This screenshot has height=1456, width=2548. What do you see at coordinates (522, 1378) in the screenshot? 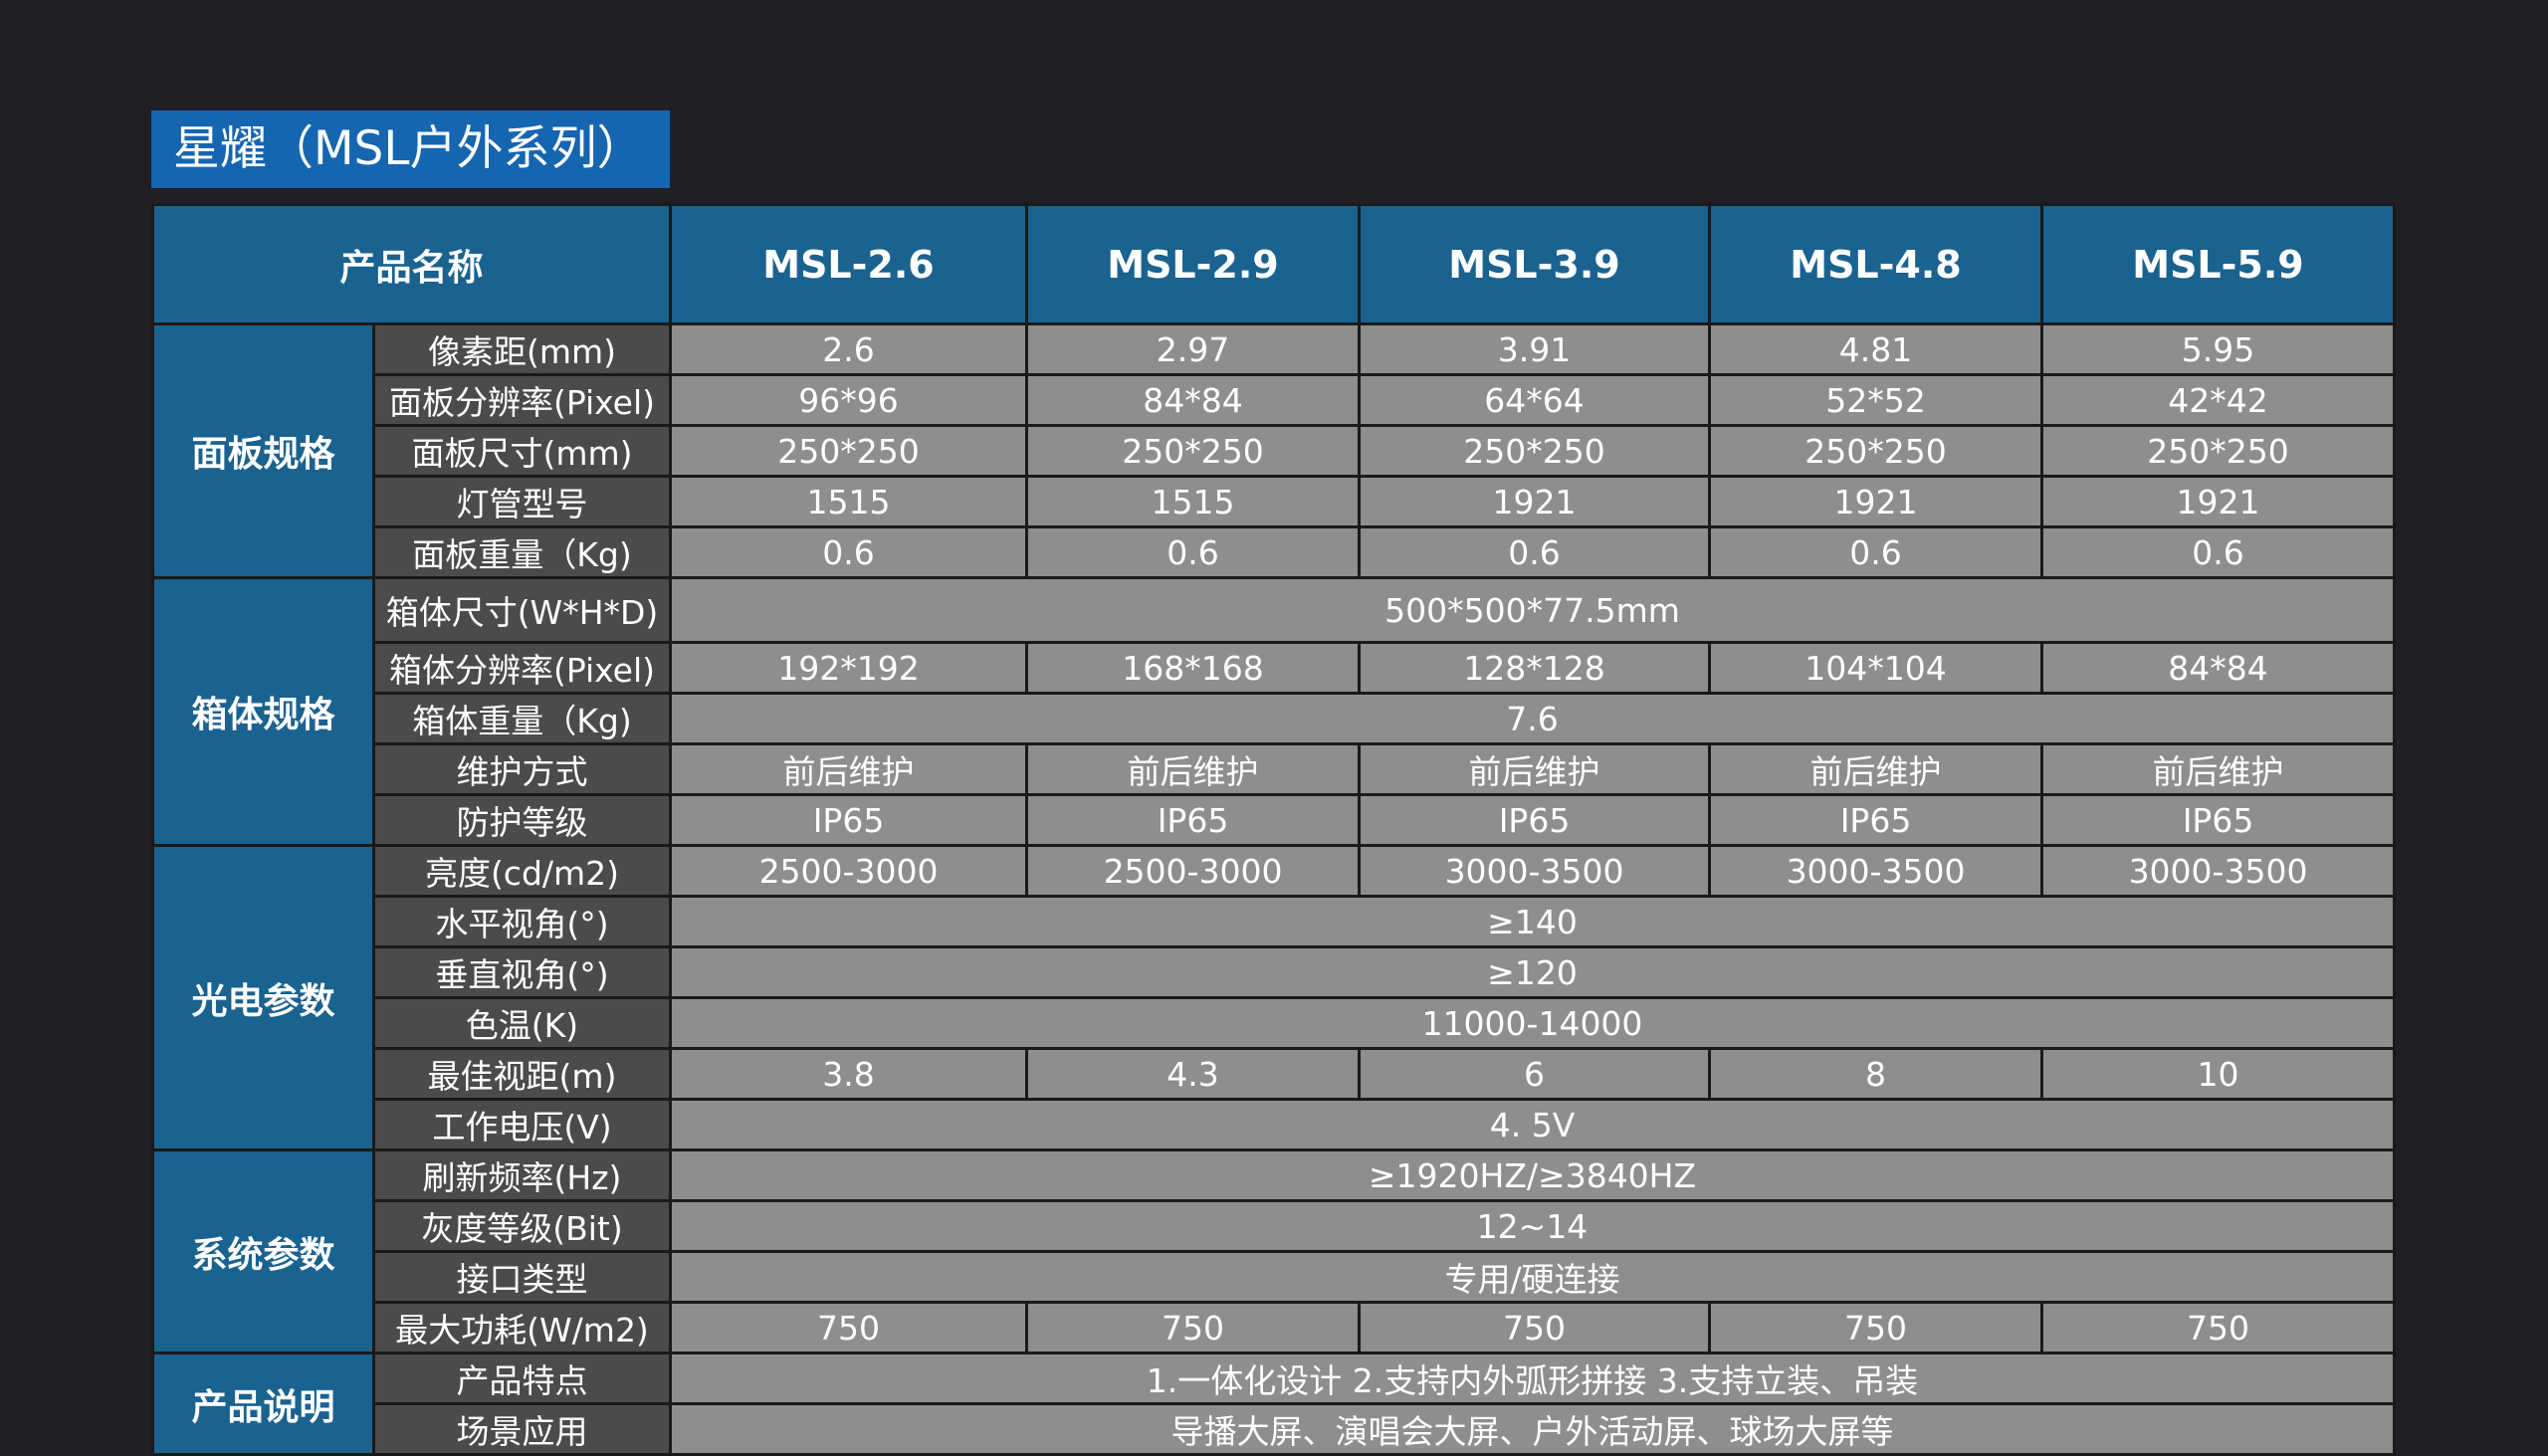
I see `row-label: 产品特点` at bounding box center [522, 1378].